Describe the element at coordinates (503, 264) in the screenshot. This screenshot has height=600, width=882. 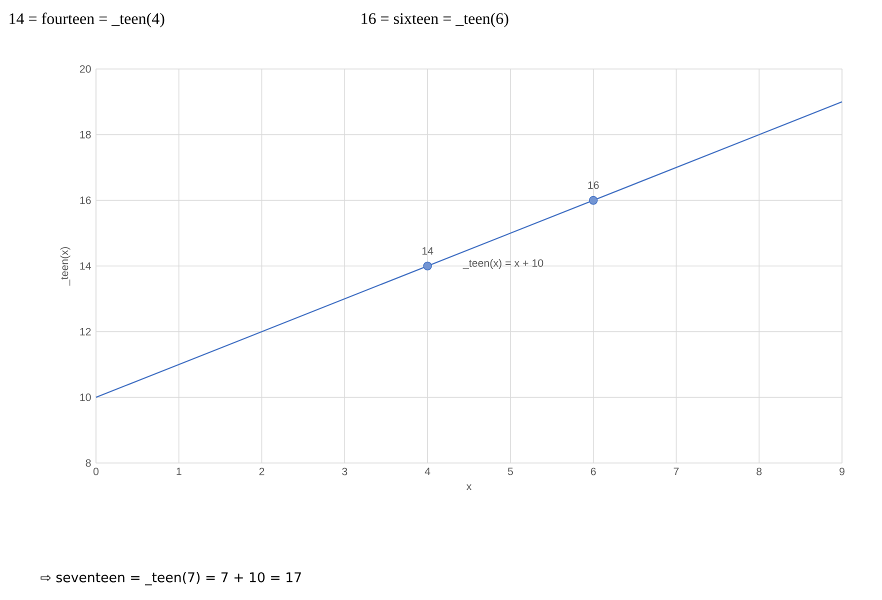
I see `annotation: _teen(x) = x + 10` at that location.